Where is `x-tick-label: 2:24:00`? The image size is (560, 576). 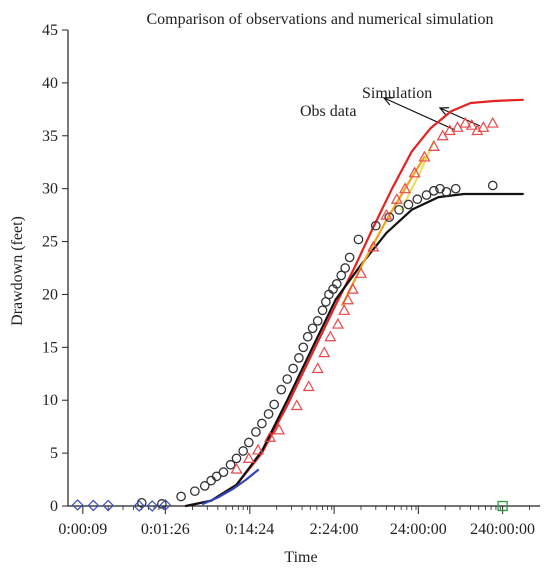
x-tick-label: 2:24:00 is located at coordinates (334, 529).